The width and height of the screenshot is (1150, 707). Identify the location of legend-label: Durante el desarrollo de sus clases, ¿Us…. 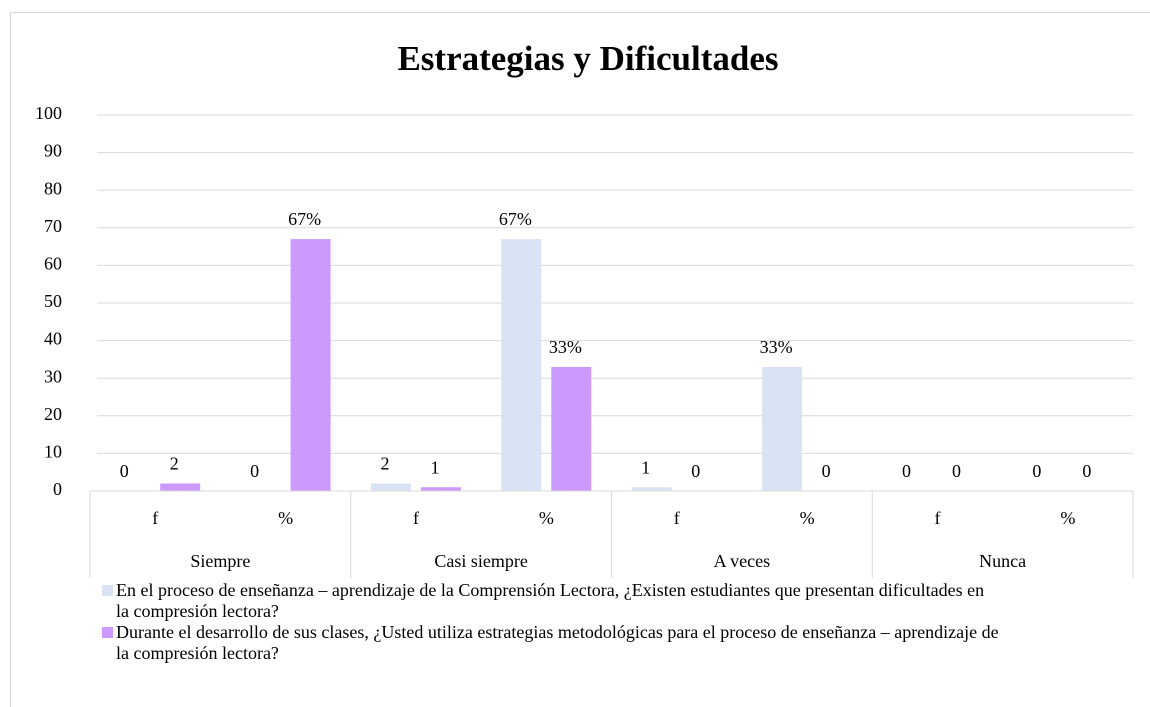
(557, 642).